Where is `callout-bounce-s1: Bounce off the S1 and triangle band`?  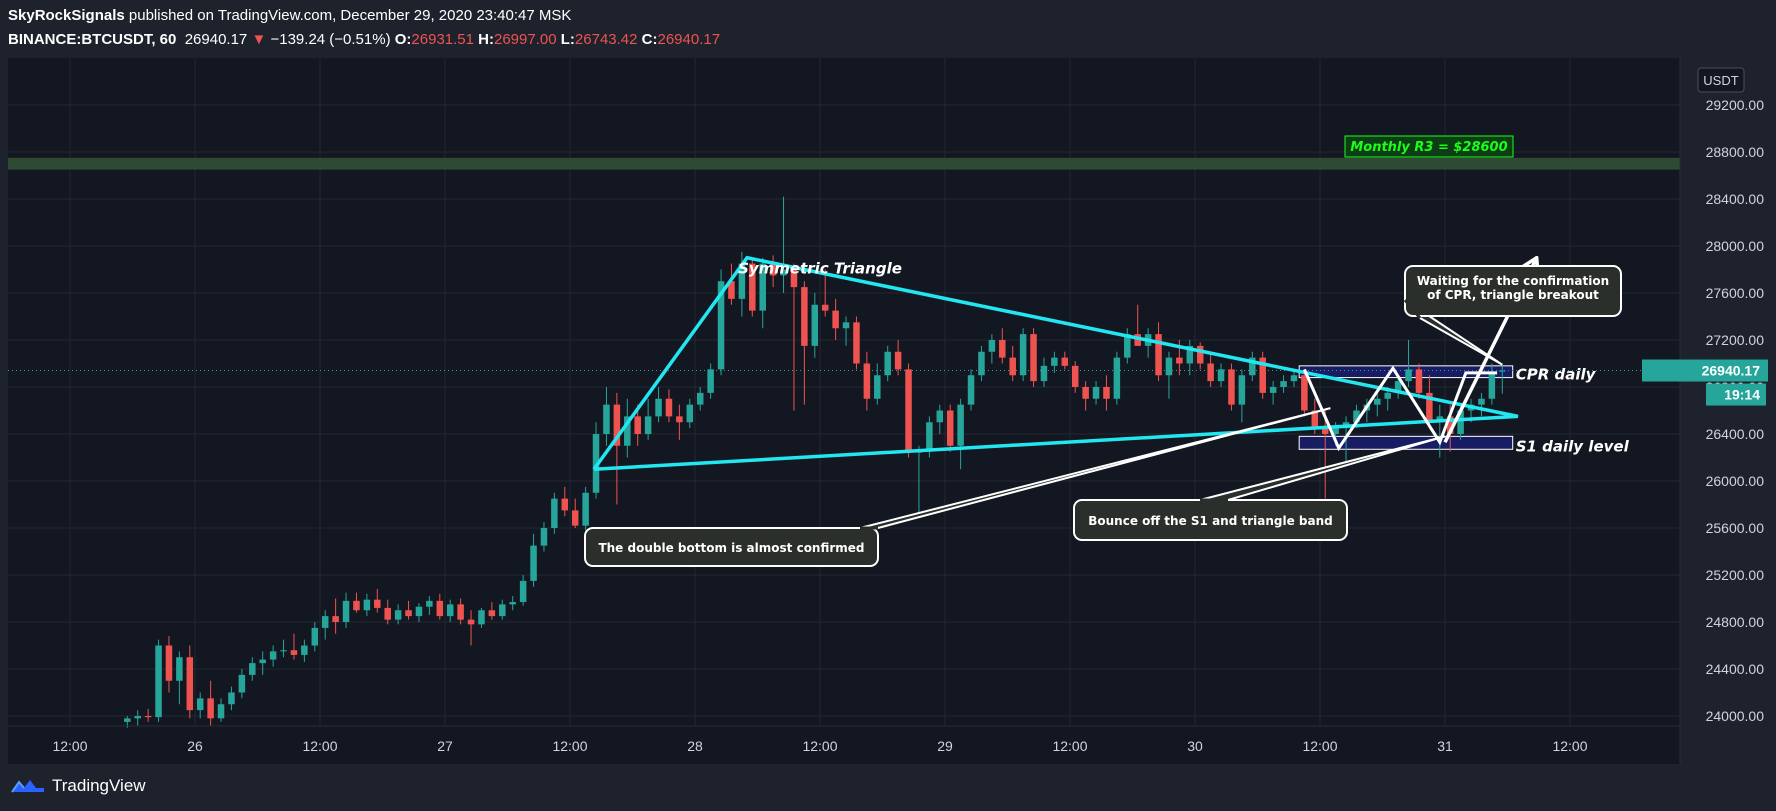 callout-bounce-s1: Bounce off the S1 and triangle band is located at coordinates (1259, 488).